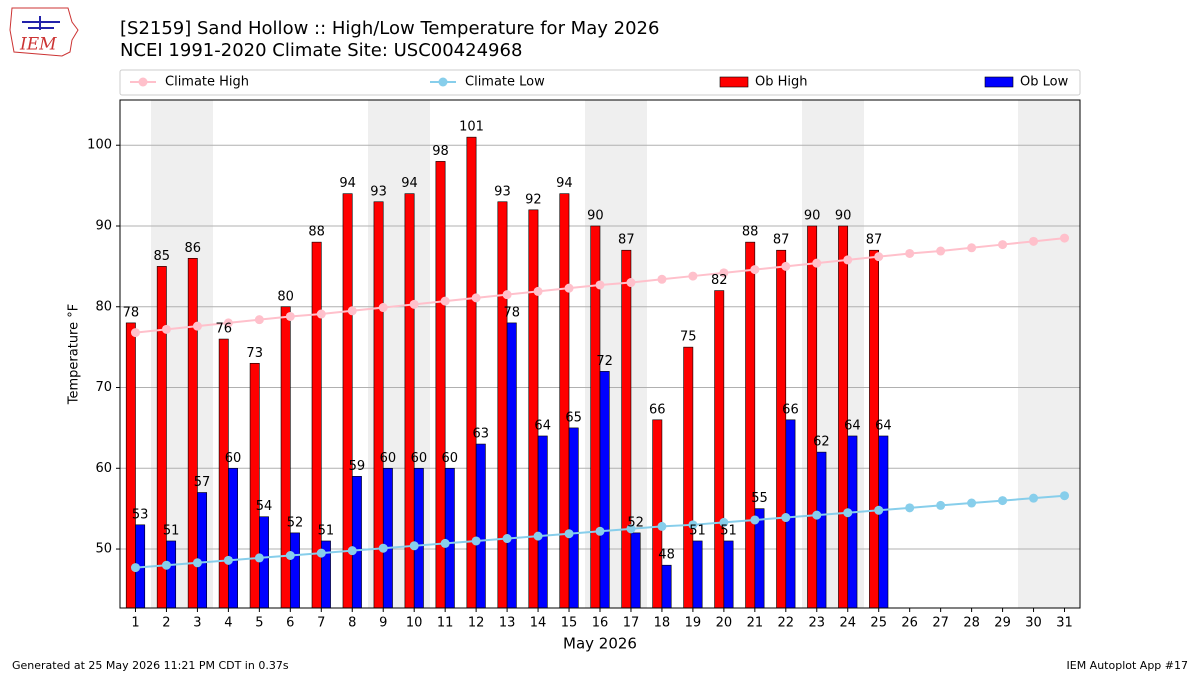  I want to click on footer-right: IEM Autoplot App #17, so click(1128, 665).